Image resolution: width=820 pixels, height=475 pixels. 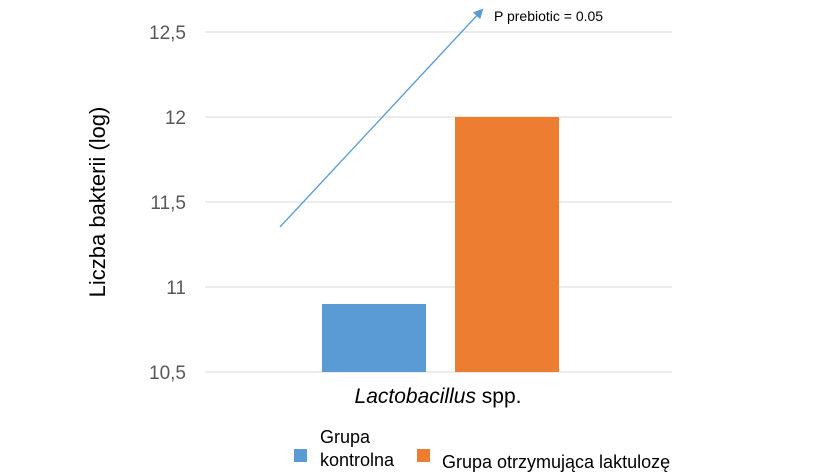 I want to click on y-tick-label: 12, so click(x=175, y=118).